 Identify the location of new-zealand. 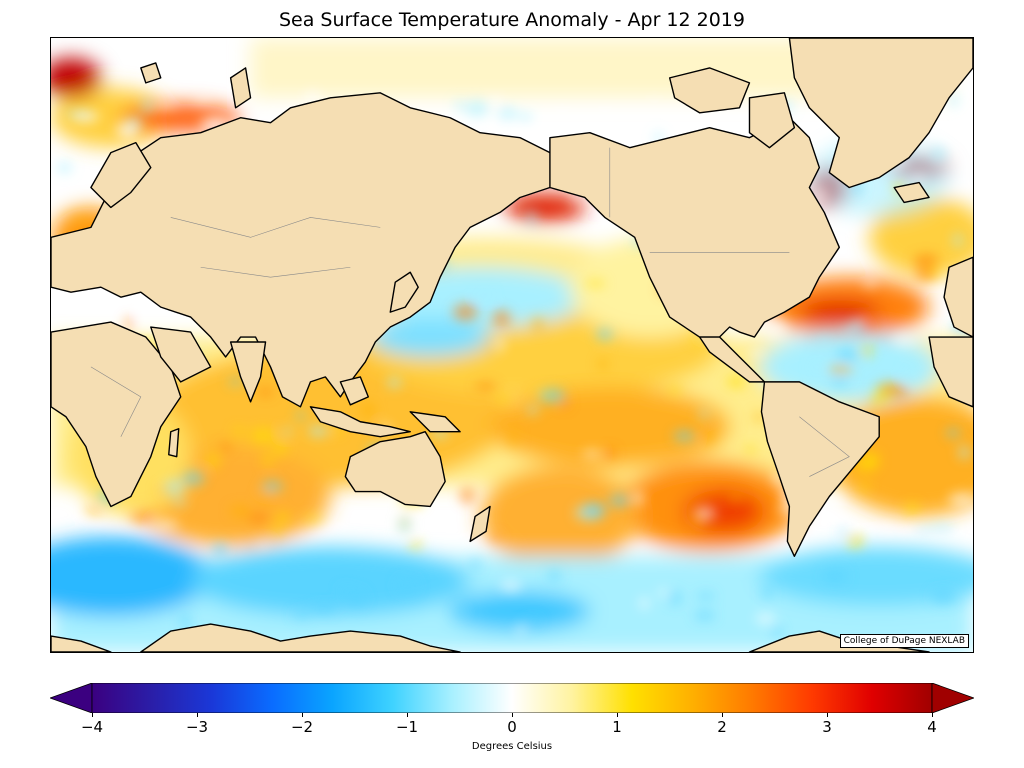
(480, 524).